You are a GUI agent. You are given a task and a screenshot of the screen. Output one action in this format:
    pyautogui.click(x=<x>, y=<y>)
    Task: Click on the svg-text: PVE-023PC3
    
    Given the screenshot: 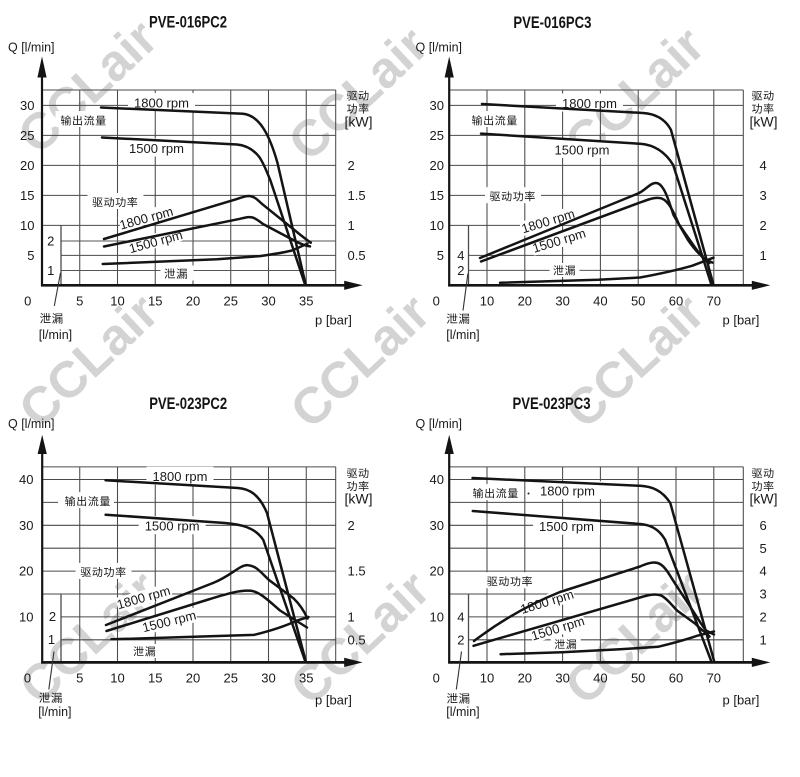 What is the action you would take?
    pyautogui.click(x=552, y=404)
    